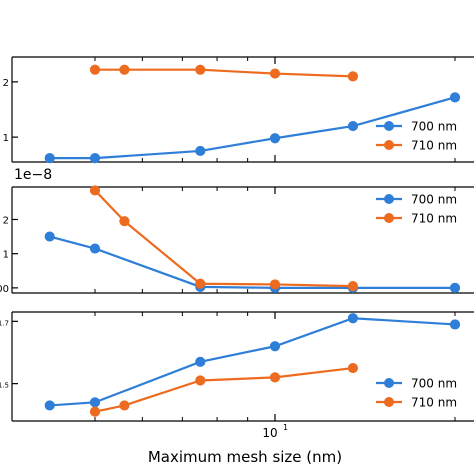  What do you see at coordinates (245, 444) in the screenshot?
I see `x-axis-labels: 10 1 Maximum mesh size (nm)` at bounding box center [245, 444].